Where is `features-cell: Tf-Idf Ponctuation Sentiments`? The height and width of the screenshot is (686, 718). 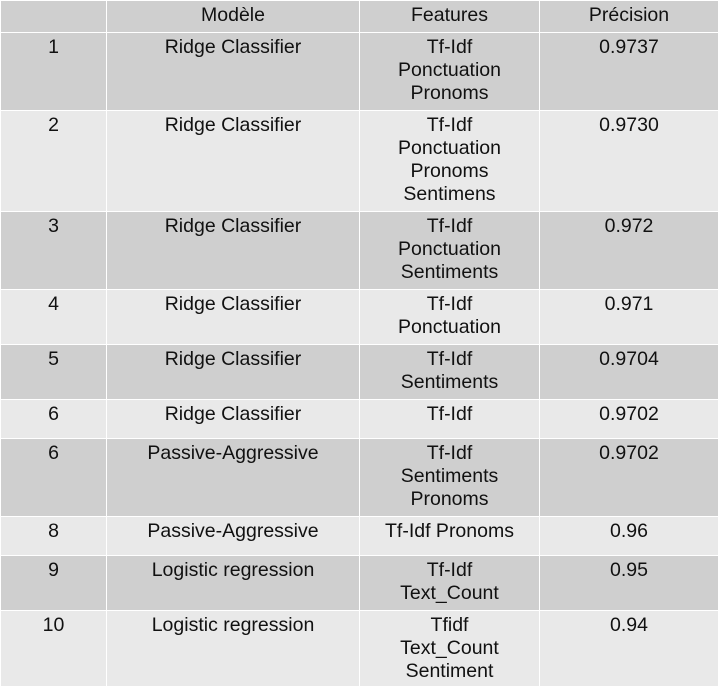 features-cell: Tf-Idf Ponctuation Sentiments is located at coordinates (449, 250).